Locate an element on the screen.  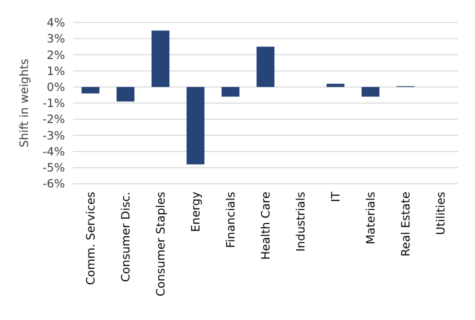
y-tick-label: 4% is located at coordinates (56, 23).